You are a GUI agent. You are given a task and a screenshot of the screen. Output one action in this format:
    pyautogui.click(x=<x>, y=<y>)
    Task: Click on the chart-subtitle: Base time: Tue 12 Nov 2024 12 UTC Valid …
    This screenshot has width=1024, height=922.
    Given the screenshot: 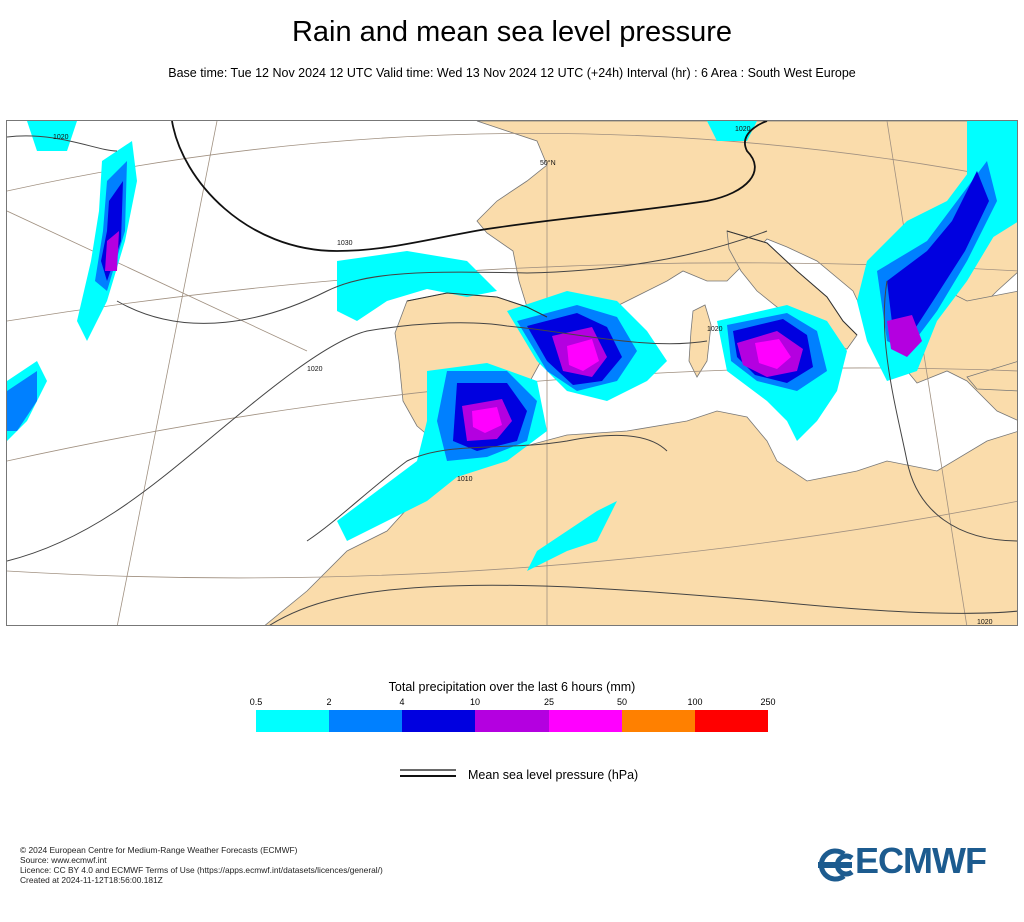 What is the action you would take?
    pyautogui.click(x=512, y=73)
    